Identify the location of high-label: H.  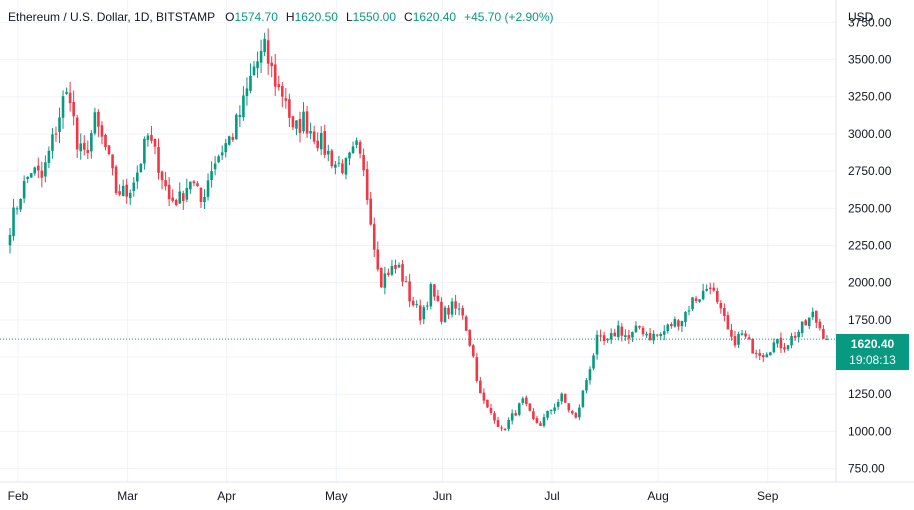
(290, 17).